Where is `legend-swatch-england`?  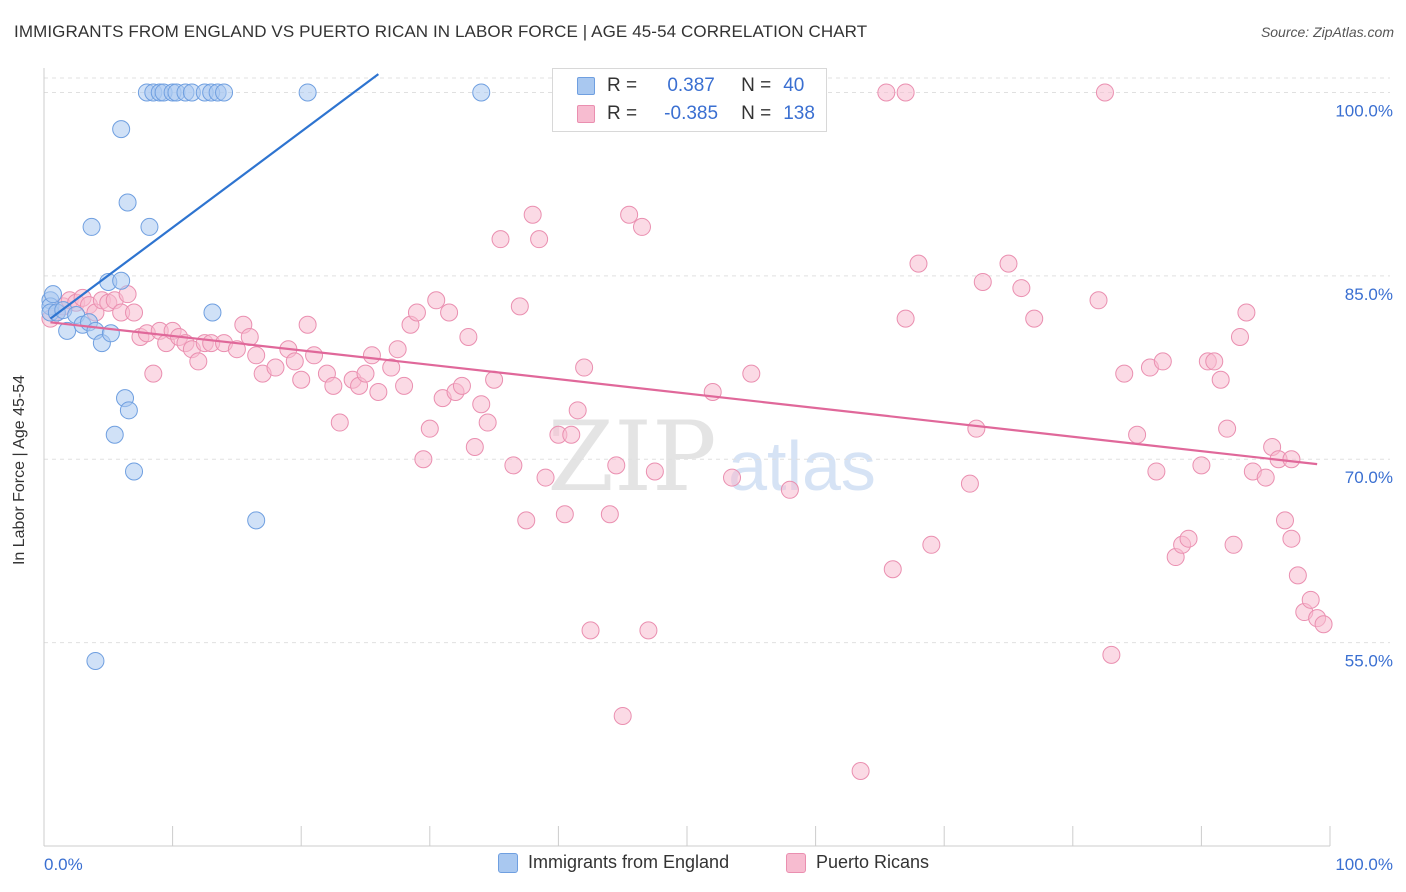
legend-swatch-england is located at coordinates (508, 862).